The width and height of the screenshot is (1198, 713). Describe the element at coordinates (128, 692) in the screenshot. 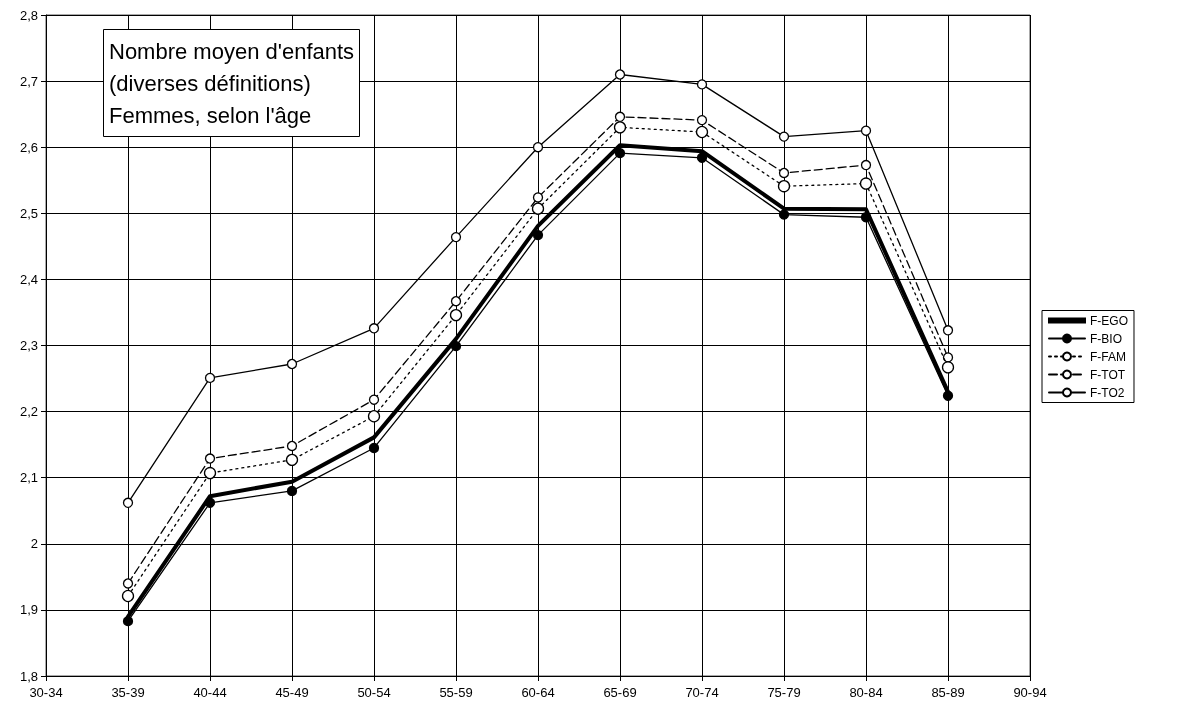

I see `x-tick-label: 35-39` at that location.